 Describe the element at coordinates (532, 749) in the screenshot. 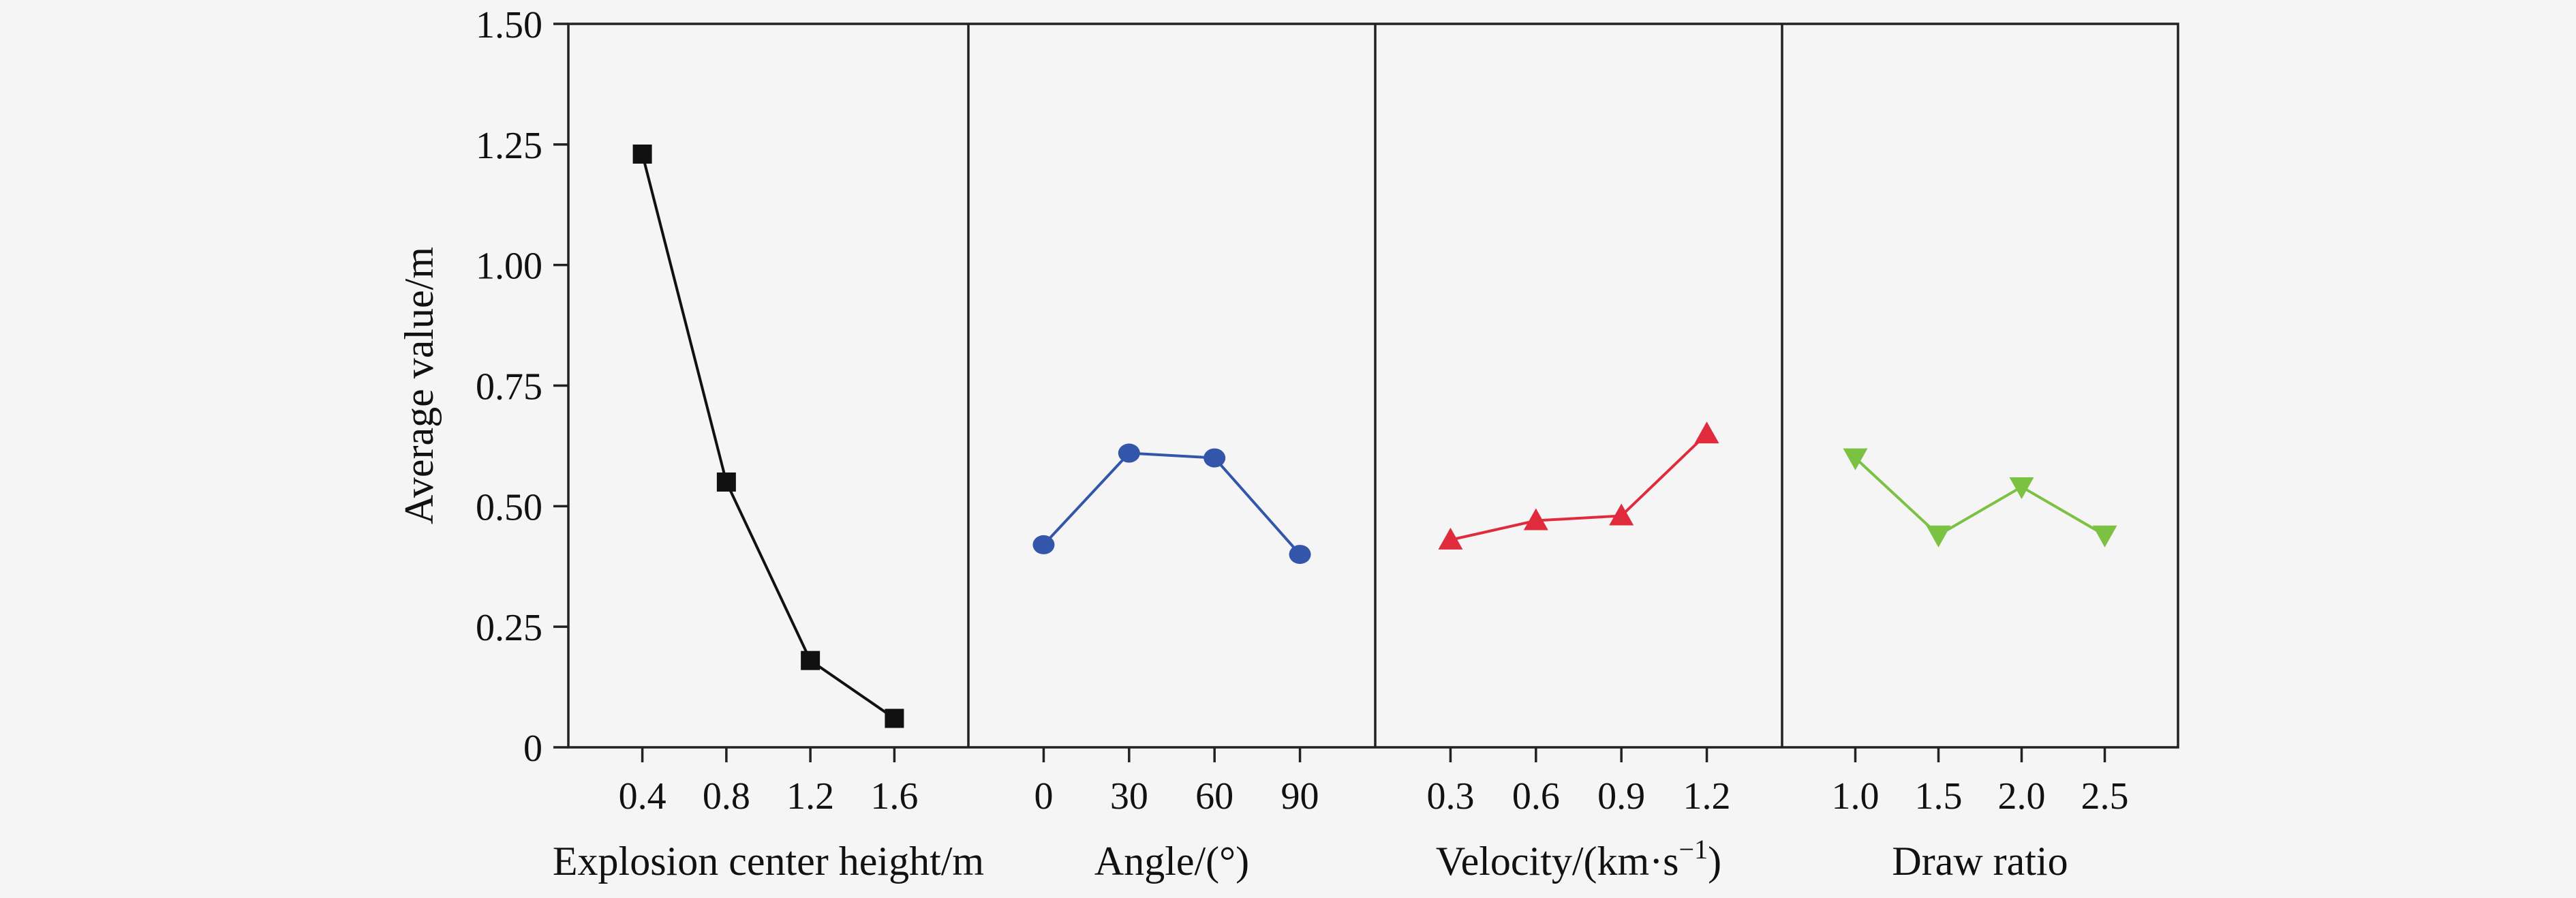

I see `y-tick-label: 0` at that location.